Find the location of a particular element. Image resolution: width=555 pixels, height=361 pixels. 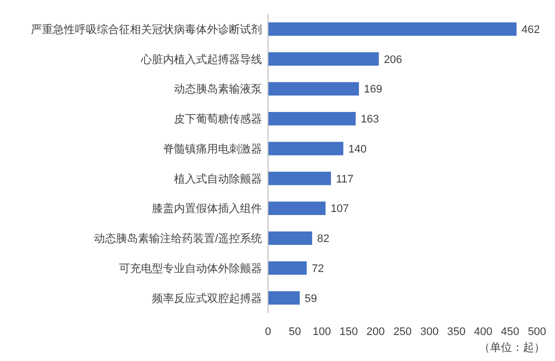

data-label: 107 is located at coordinates (339, 209).